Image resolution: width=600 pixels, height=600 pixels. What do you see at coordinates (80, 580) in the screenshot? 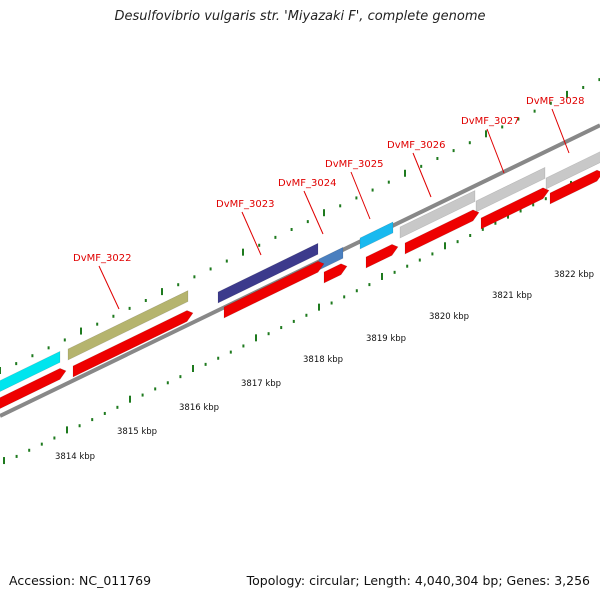
I see `accession-text: Accession: NC_011769` at bounding box center [80, 580].